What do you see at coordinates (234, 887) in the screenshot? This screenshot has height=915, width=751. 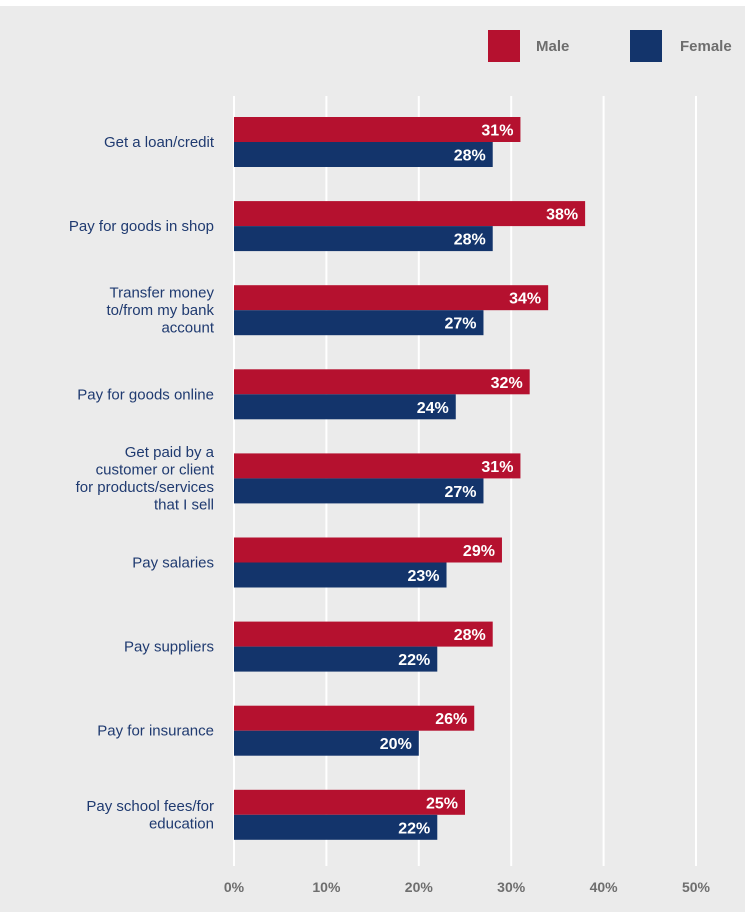 I see `x-tick-label: 0%` at bounding box center [234, 887].